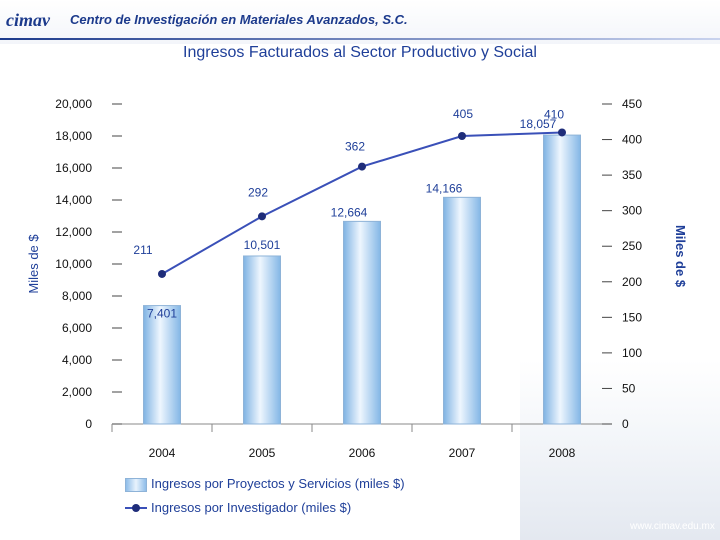 The height and width of the screenshot is (540, 720). I want to click on right-tick-label: 100, so click(632, 353).